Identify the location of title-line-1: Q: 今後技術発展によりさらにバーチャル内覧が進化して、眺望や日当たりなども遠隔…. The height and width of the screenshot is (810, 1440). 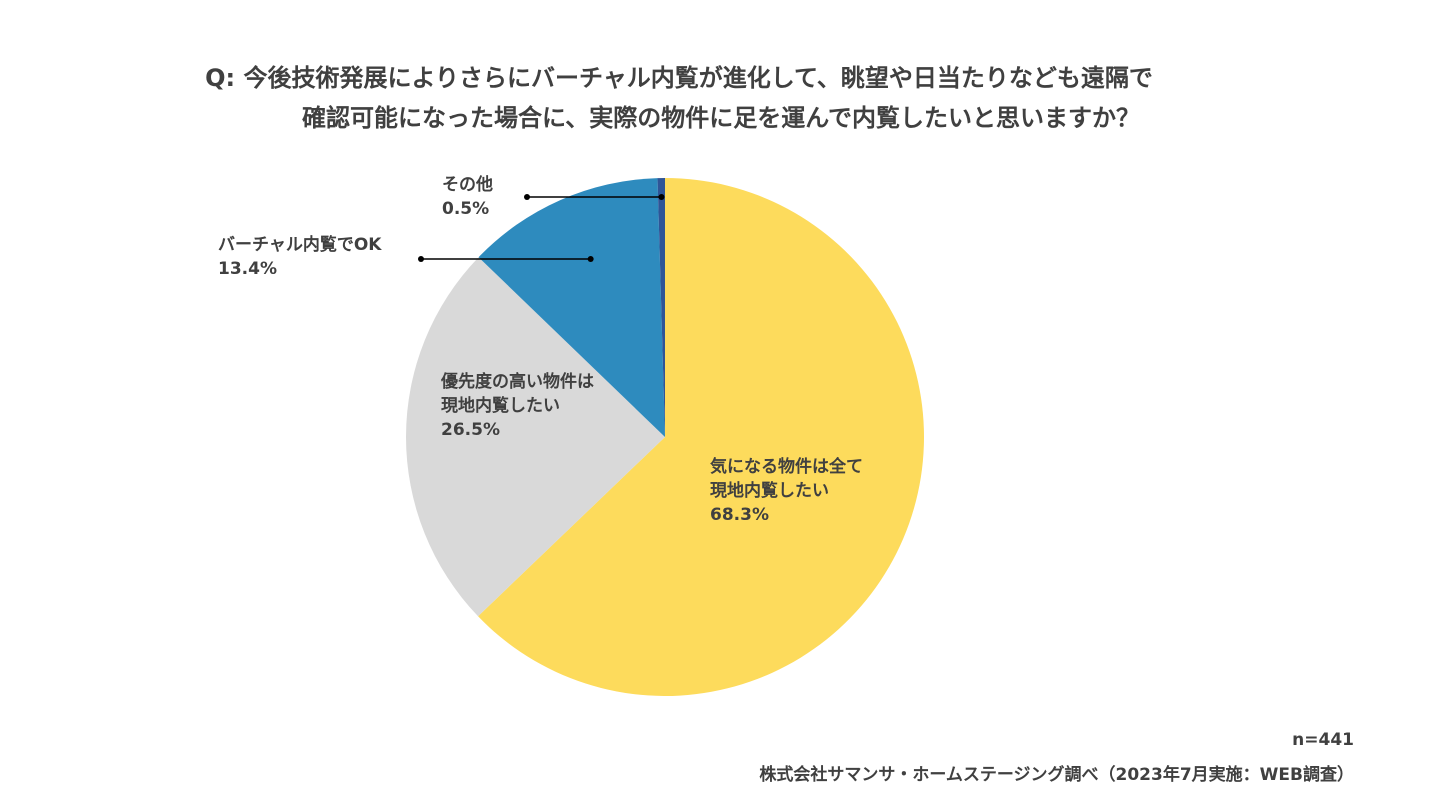
(679, 78).